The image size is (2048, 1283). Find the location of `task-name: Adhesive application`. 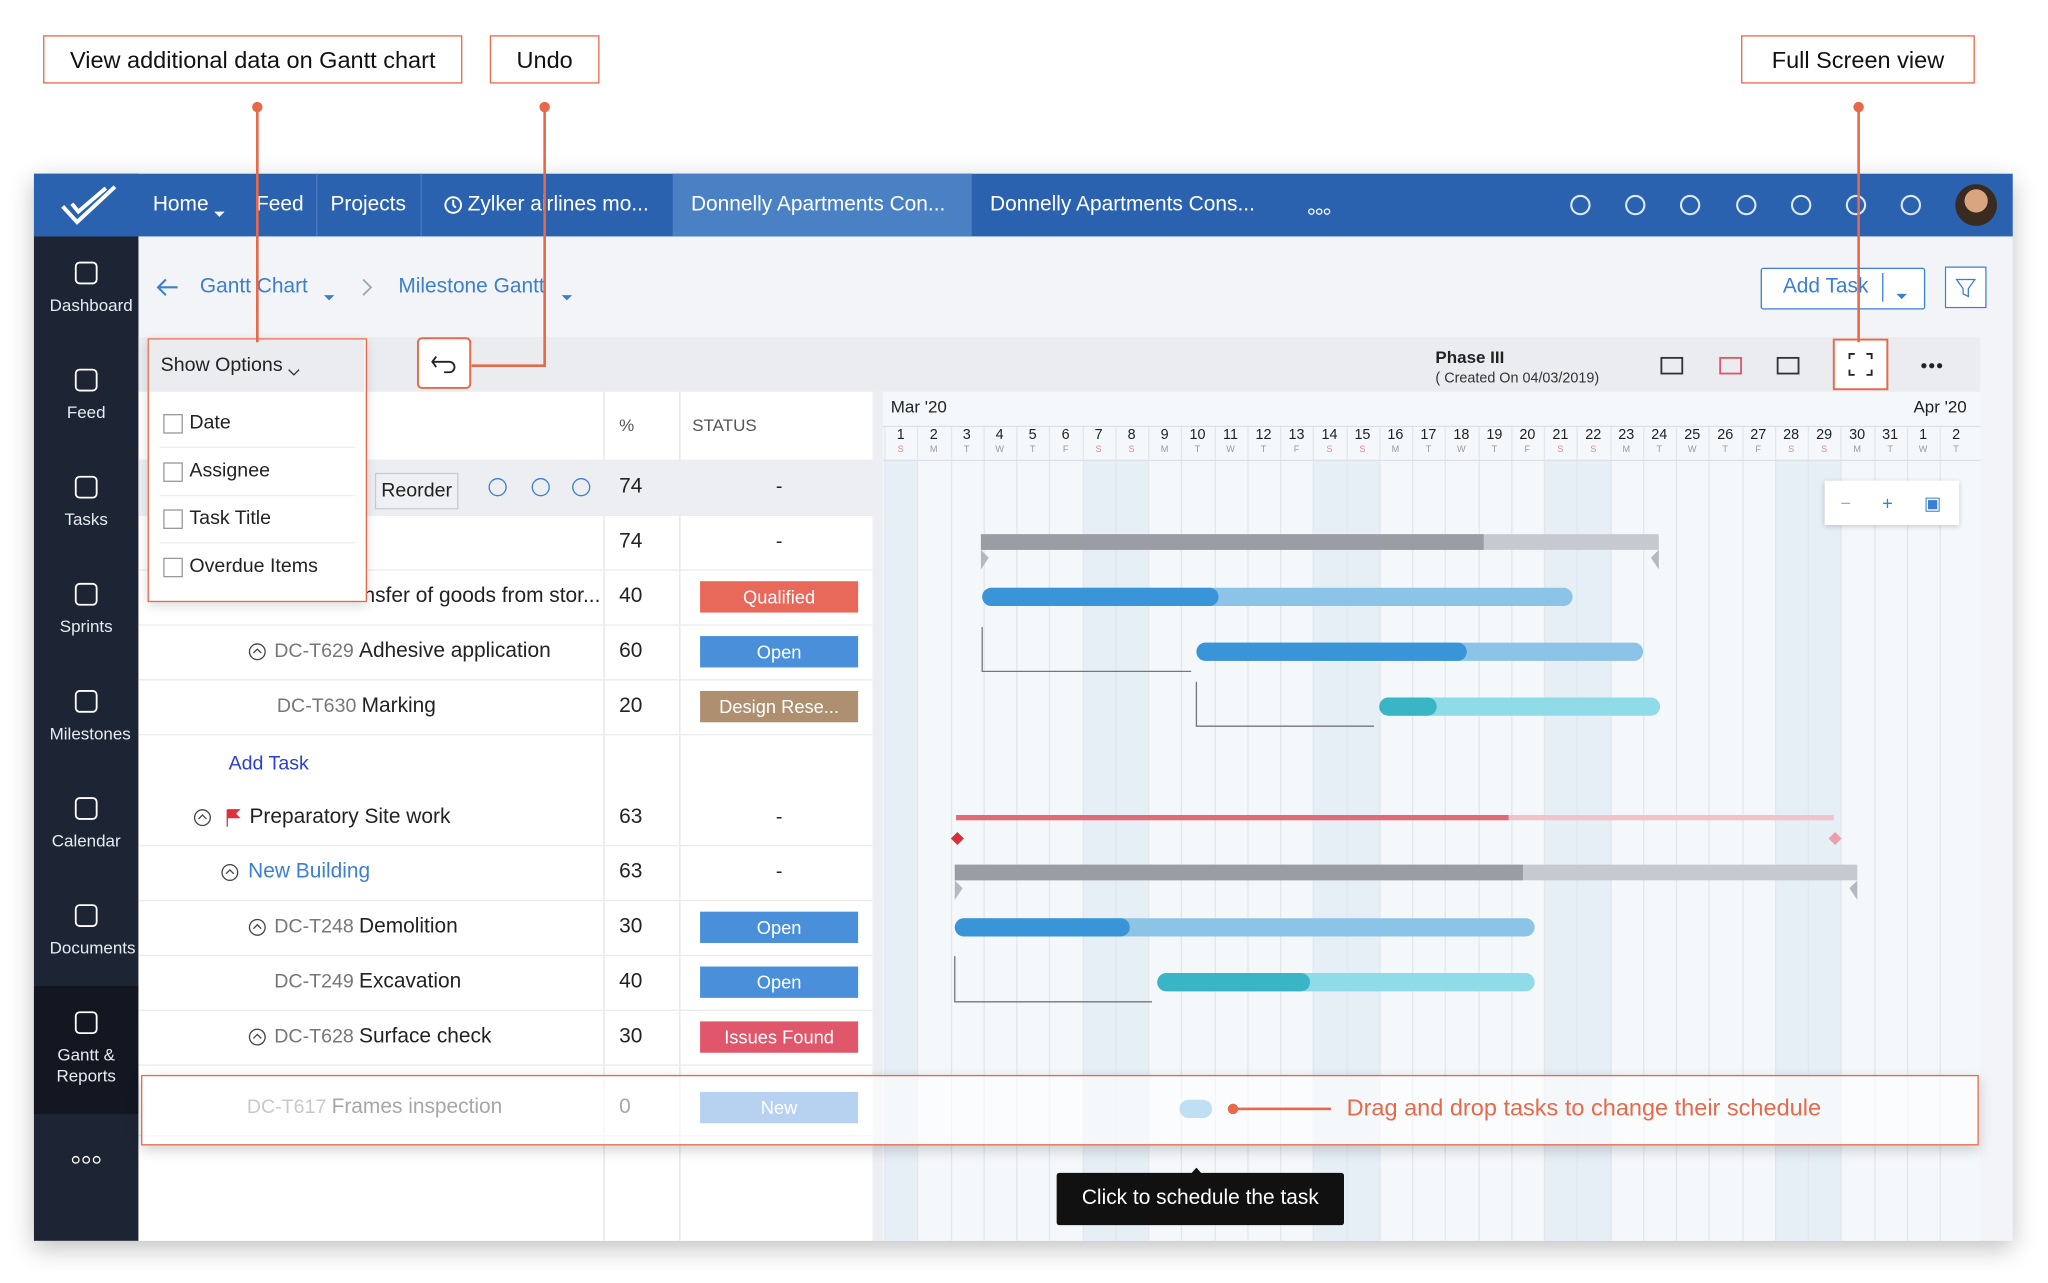

task-name: Adhesive application is located at coordinates (454, 651).